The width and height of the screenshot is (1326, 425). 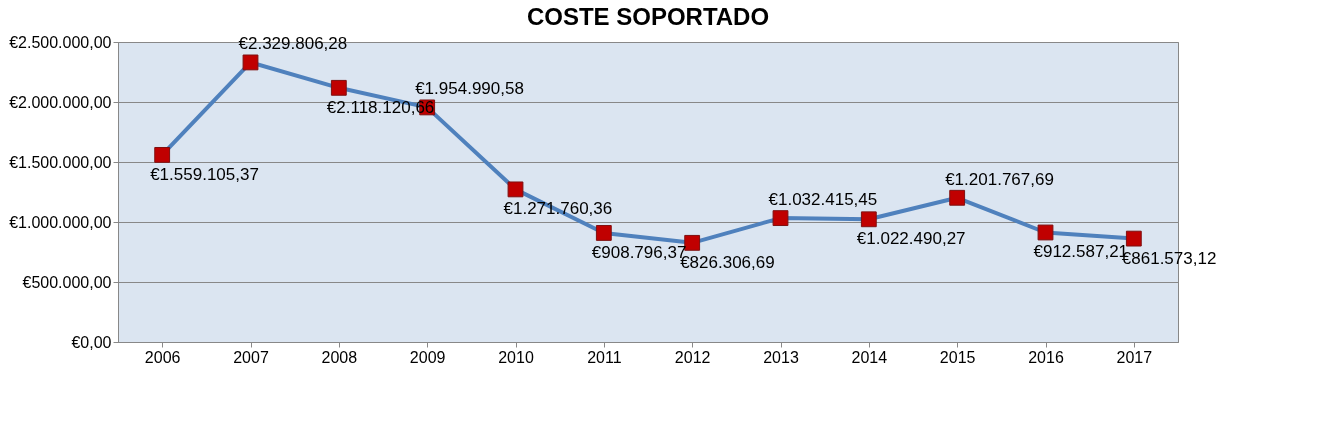 I want to click on x-tick-label: 2007, so click(x=251, y=357).